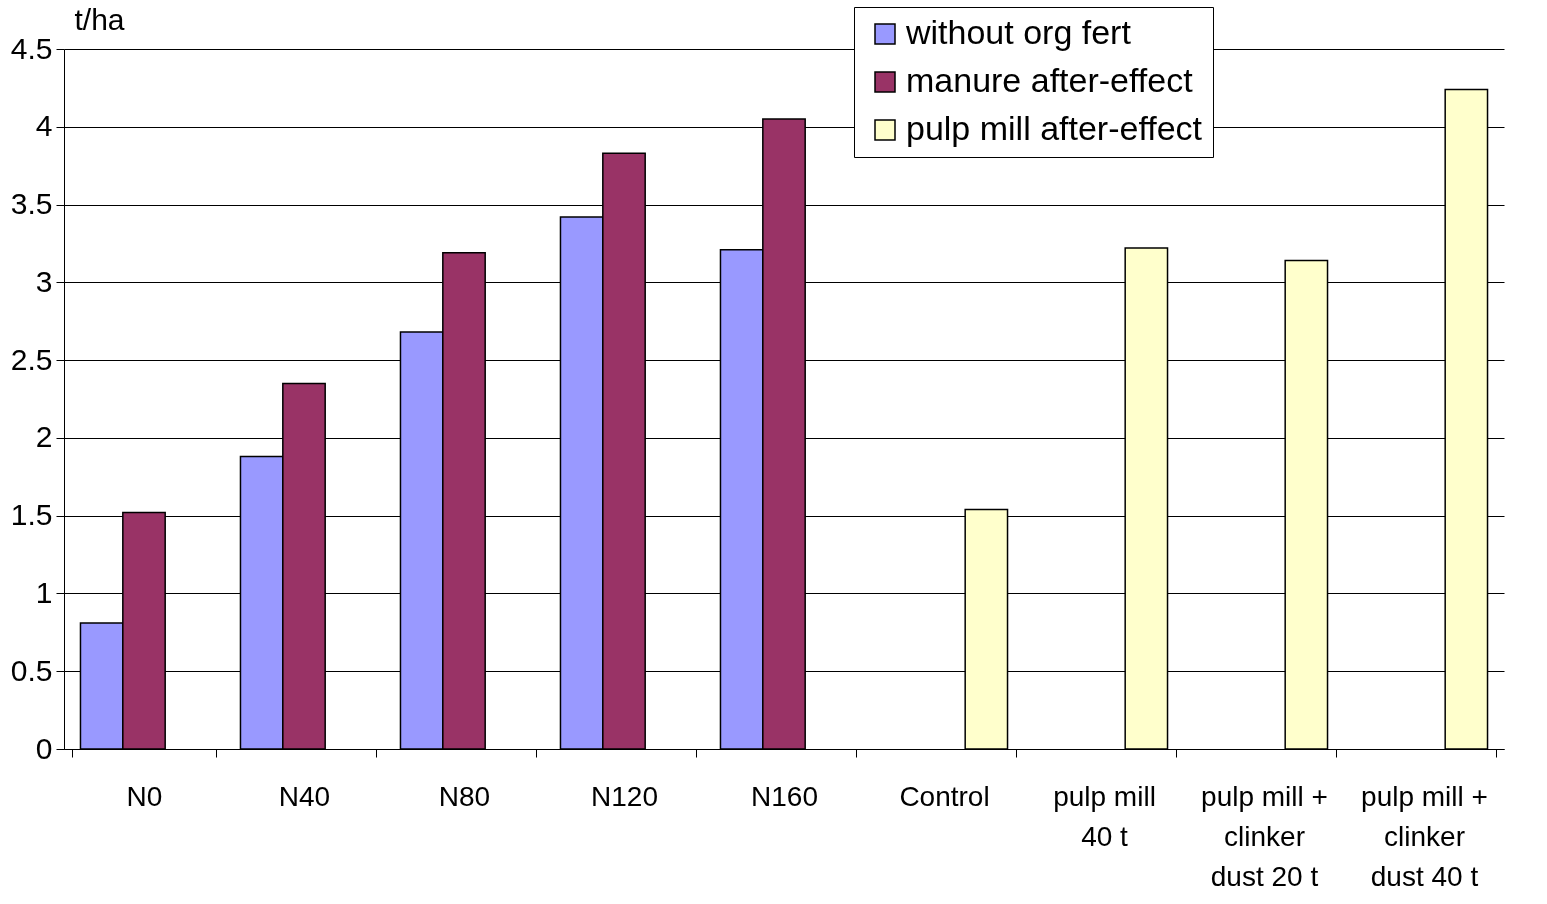 Image resolution: width=1547 pixels, height=904 pixels. I want to click on legend-label: pulp mill after-effect, so click(1054, 128).